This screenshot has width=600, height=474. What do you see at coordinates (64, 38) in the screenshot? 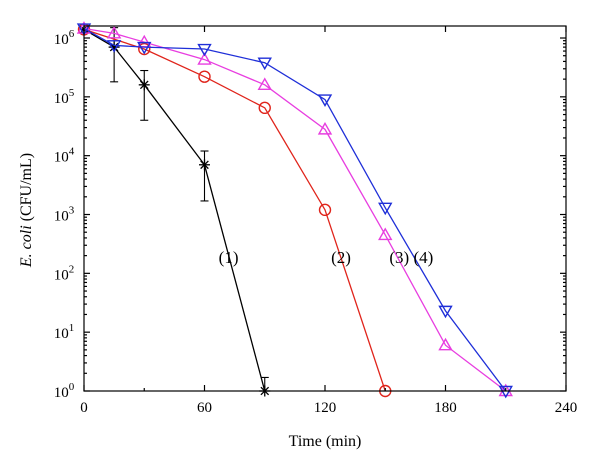
I see `y-tick-label: 10⁶` at bounding box center [64, 38].